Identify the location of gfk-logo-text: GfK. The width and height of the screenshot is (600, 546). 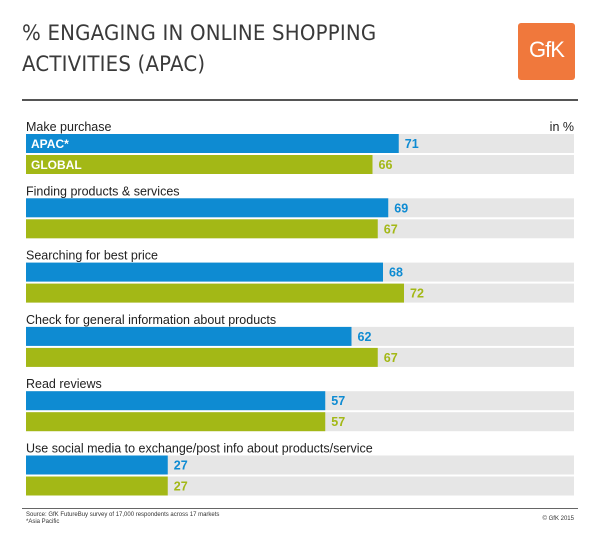
(547, 49).